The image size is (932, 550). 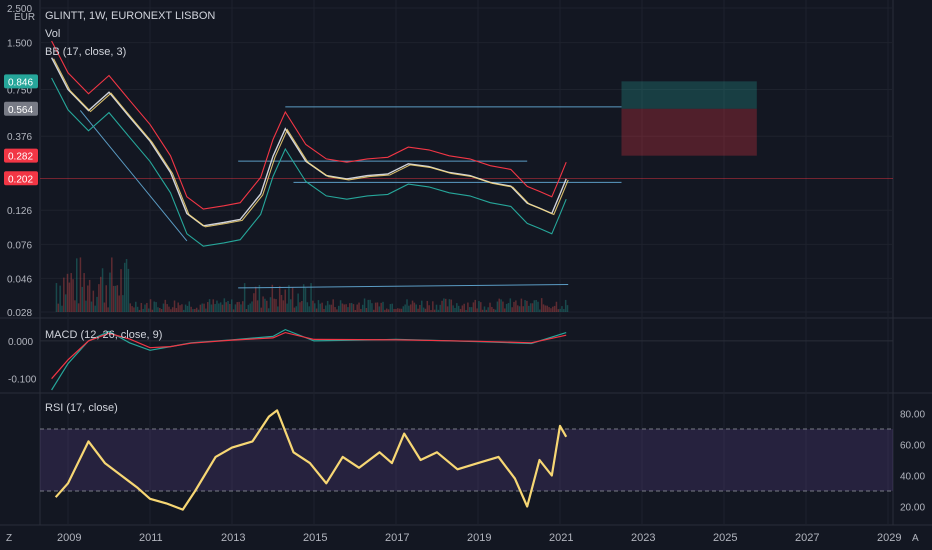 What do you see at coordinates (912, 508) in the screenshot?
I see `rsi-tick-label: 20.00` at bounding box center [912, 508].